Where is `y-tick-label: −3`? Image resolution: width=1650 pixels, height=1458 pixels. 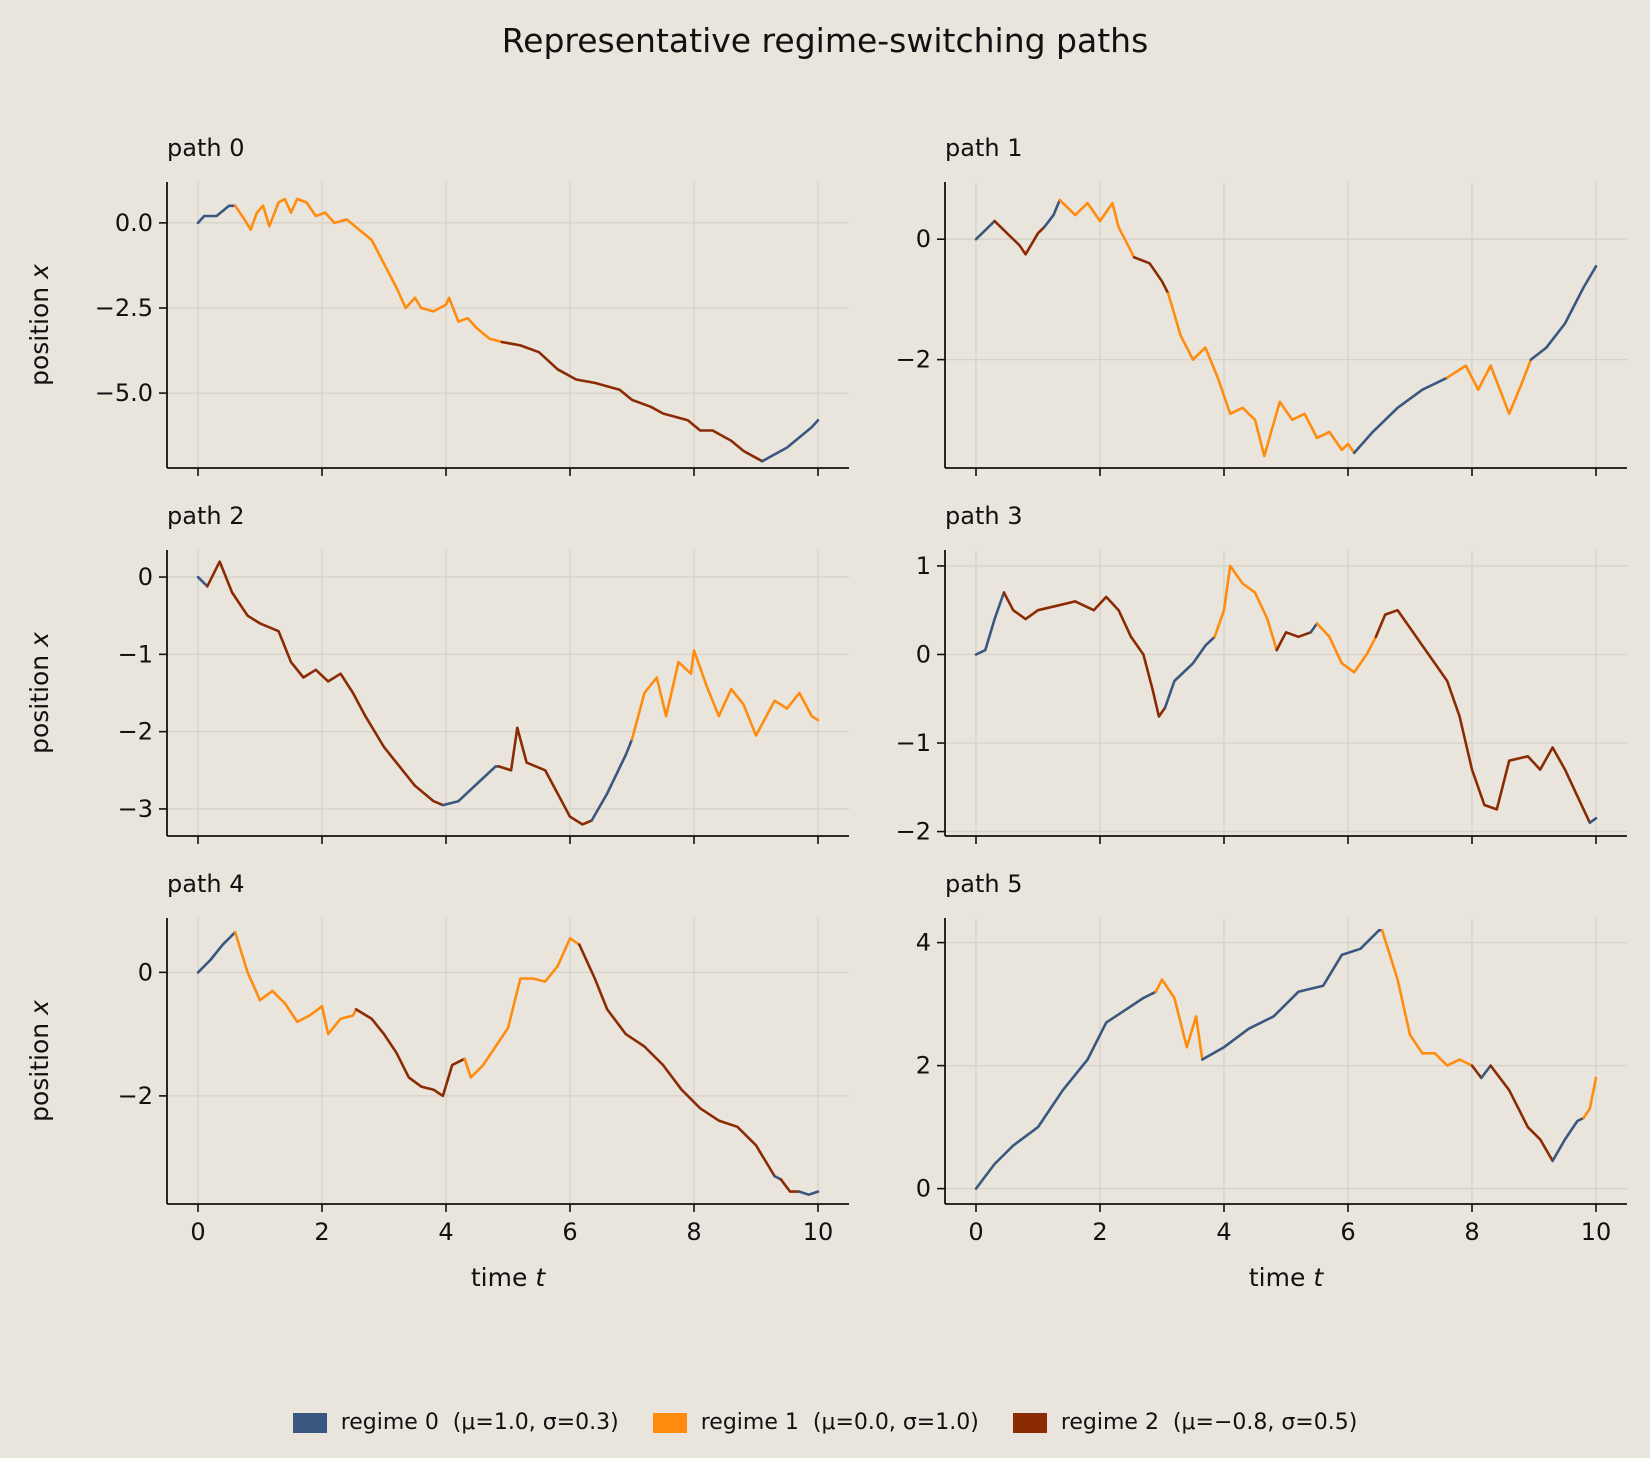 y-tick-label: −3 is located at coordinates (135, 809).